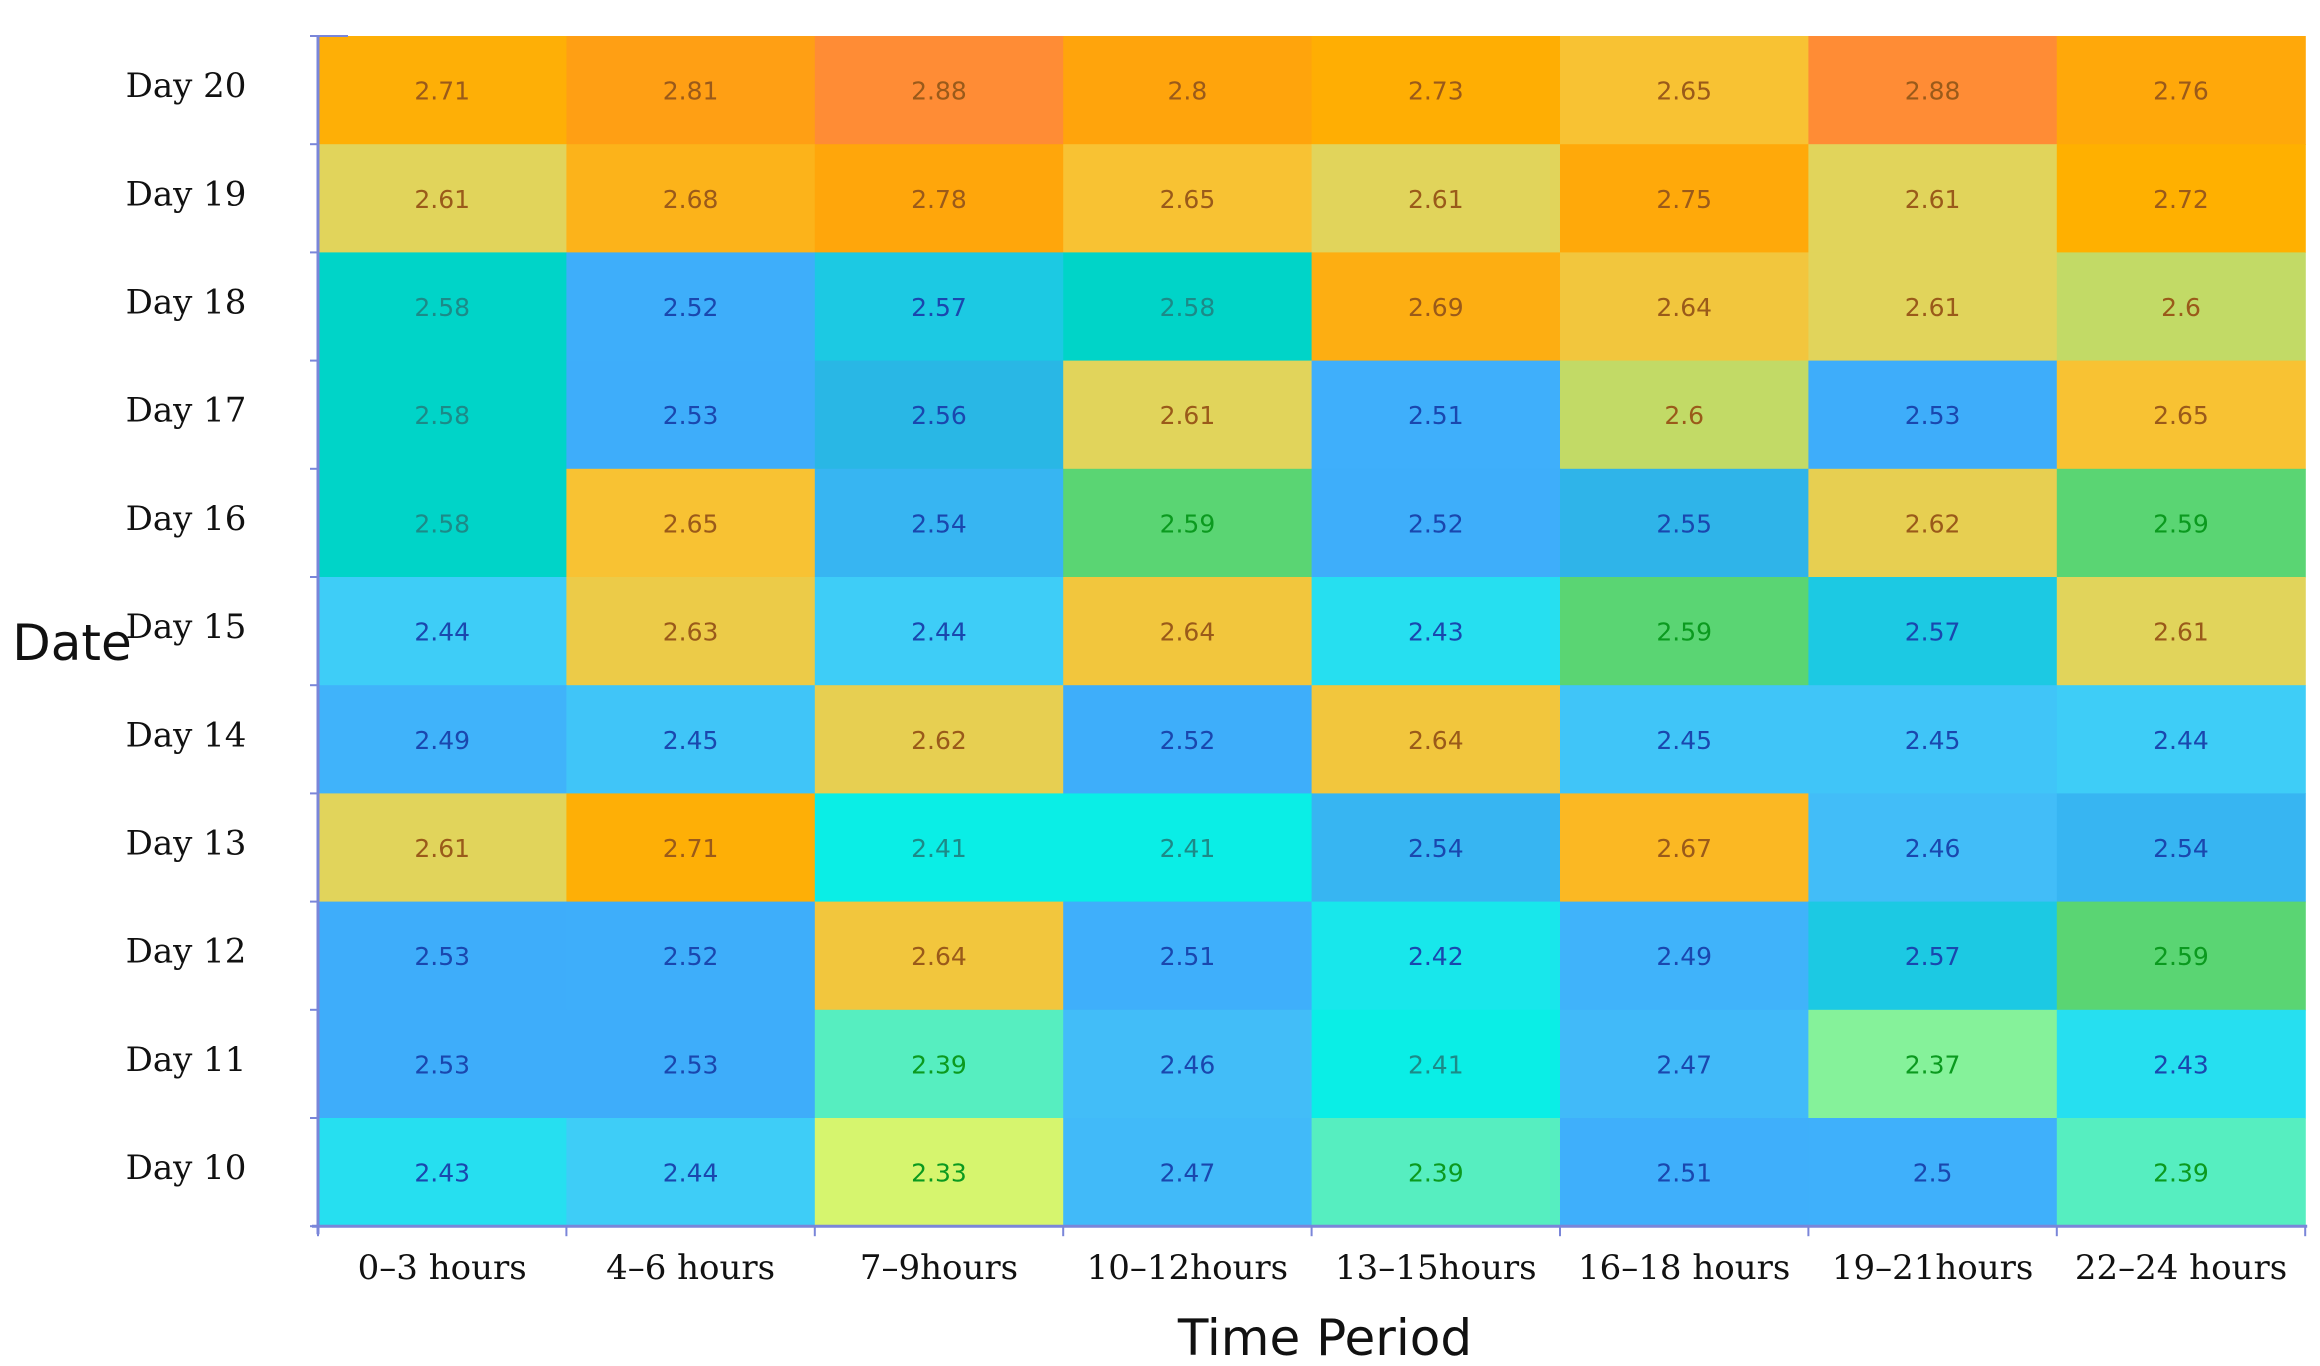 This screenshot has height=1366, width=2320. Describe the element at coordinates (186, 411) in the screenshot. I see `row-label: Day 17` at that location.